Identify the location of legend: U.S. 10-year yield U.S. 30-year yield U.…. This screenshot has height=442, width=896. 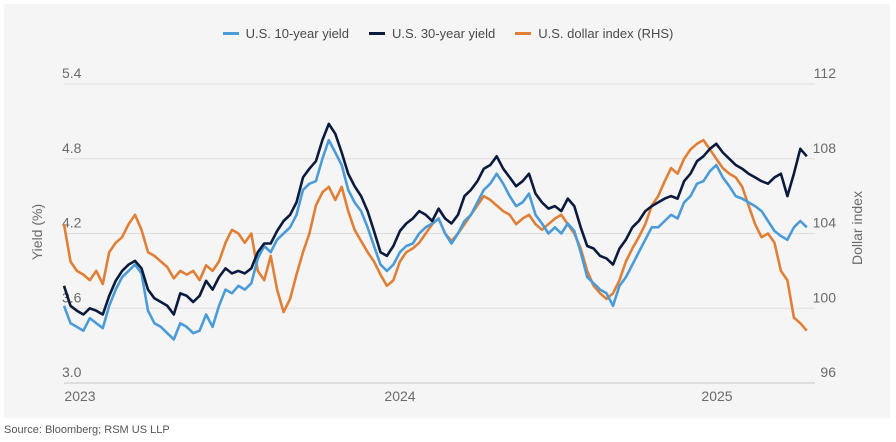
(448, 33).